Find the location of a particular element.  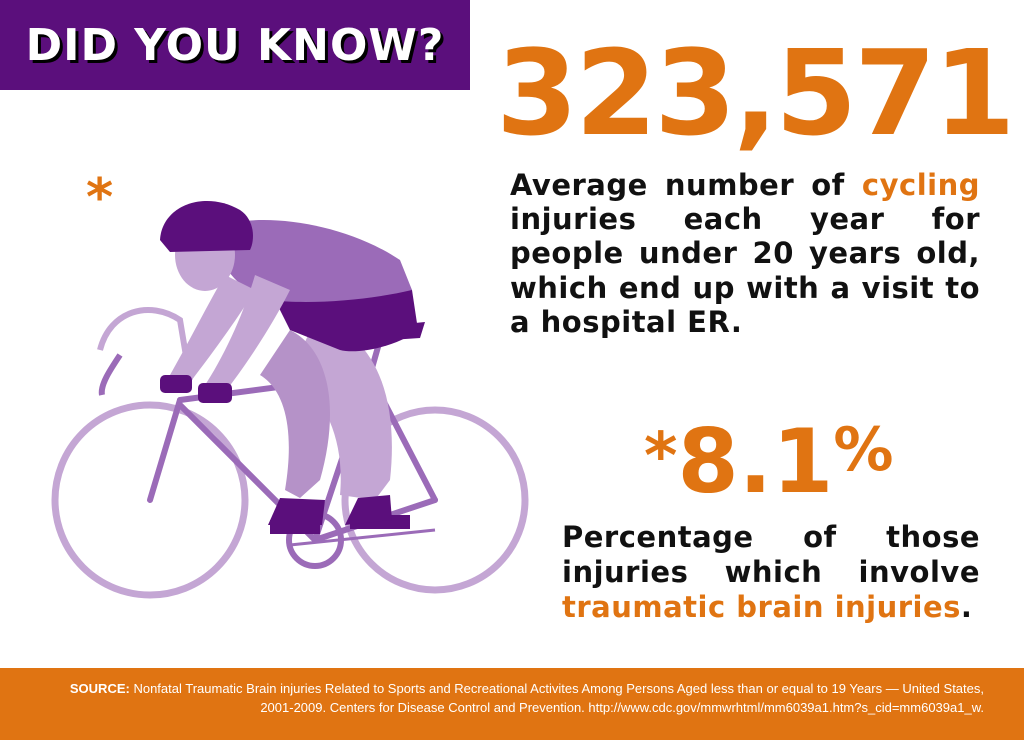

handlebar is located at coordinates (145, 344).